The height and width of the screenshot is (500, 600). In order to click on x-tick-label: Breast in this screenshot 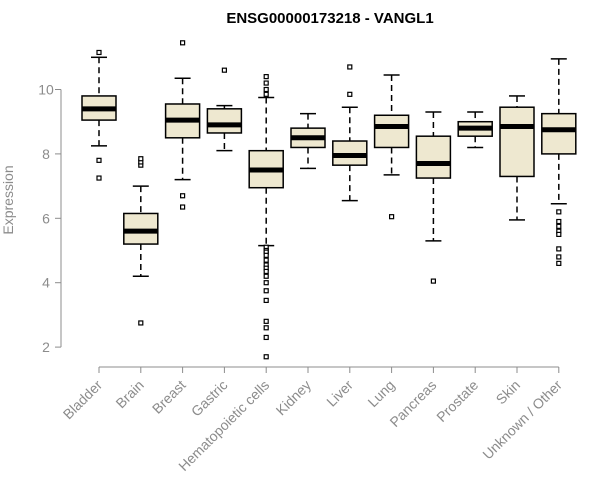, I will do `click(169, 397)`.